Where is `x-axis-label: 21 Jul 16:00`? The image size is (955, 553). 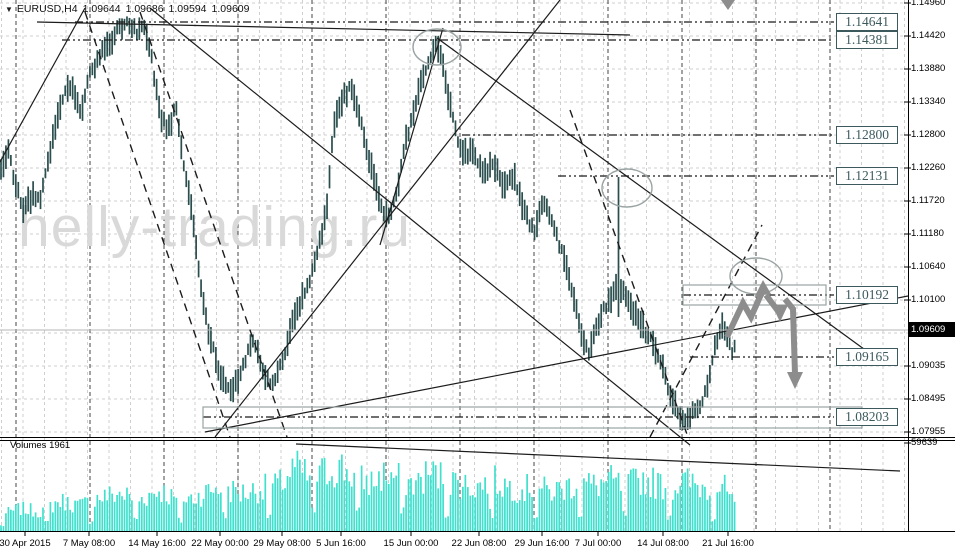
x-axis-label: 21 Jul 16:00 is located at coordinates (728, 543).